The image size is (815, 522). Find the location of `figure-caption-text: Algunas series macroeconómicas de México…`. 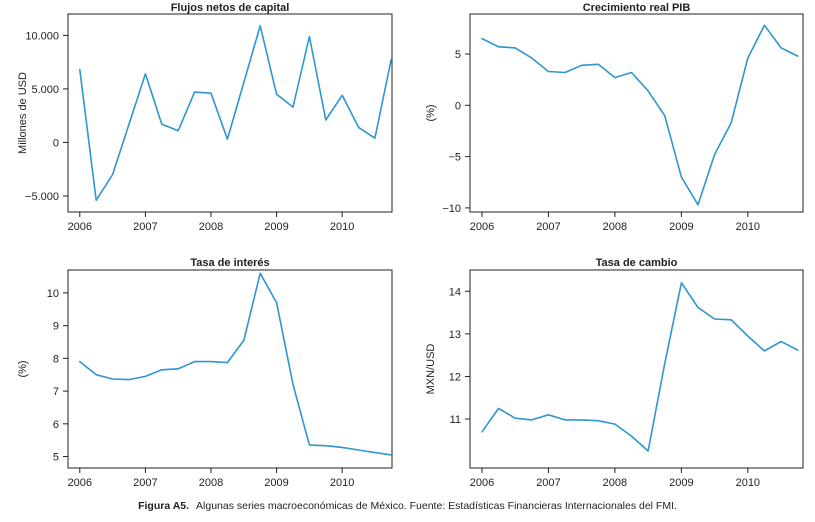

figure-caption-text: Algunas series macroeconómicas de México… is located at coordinates (436, 506).